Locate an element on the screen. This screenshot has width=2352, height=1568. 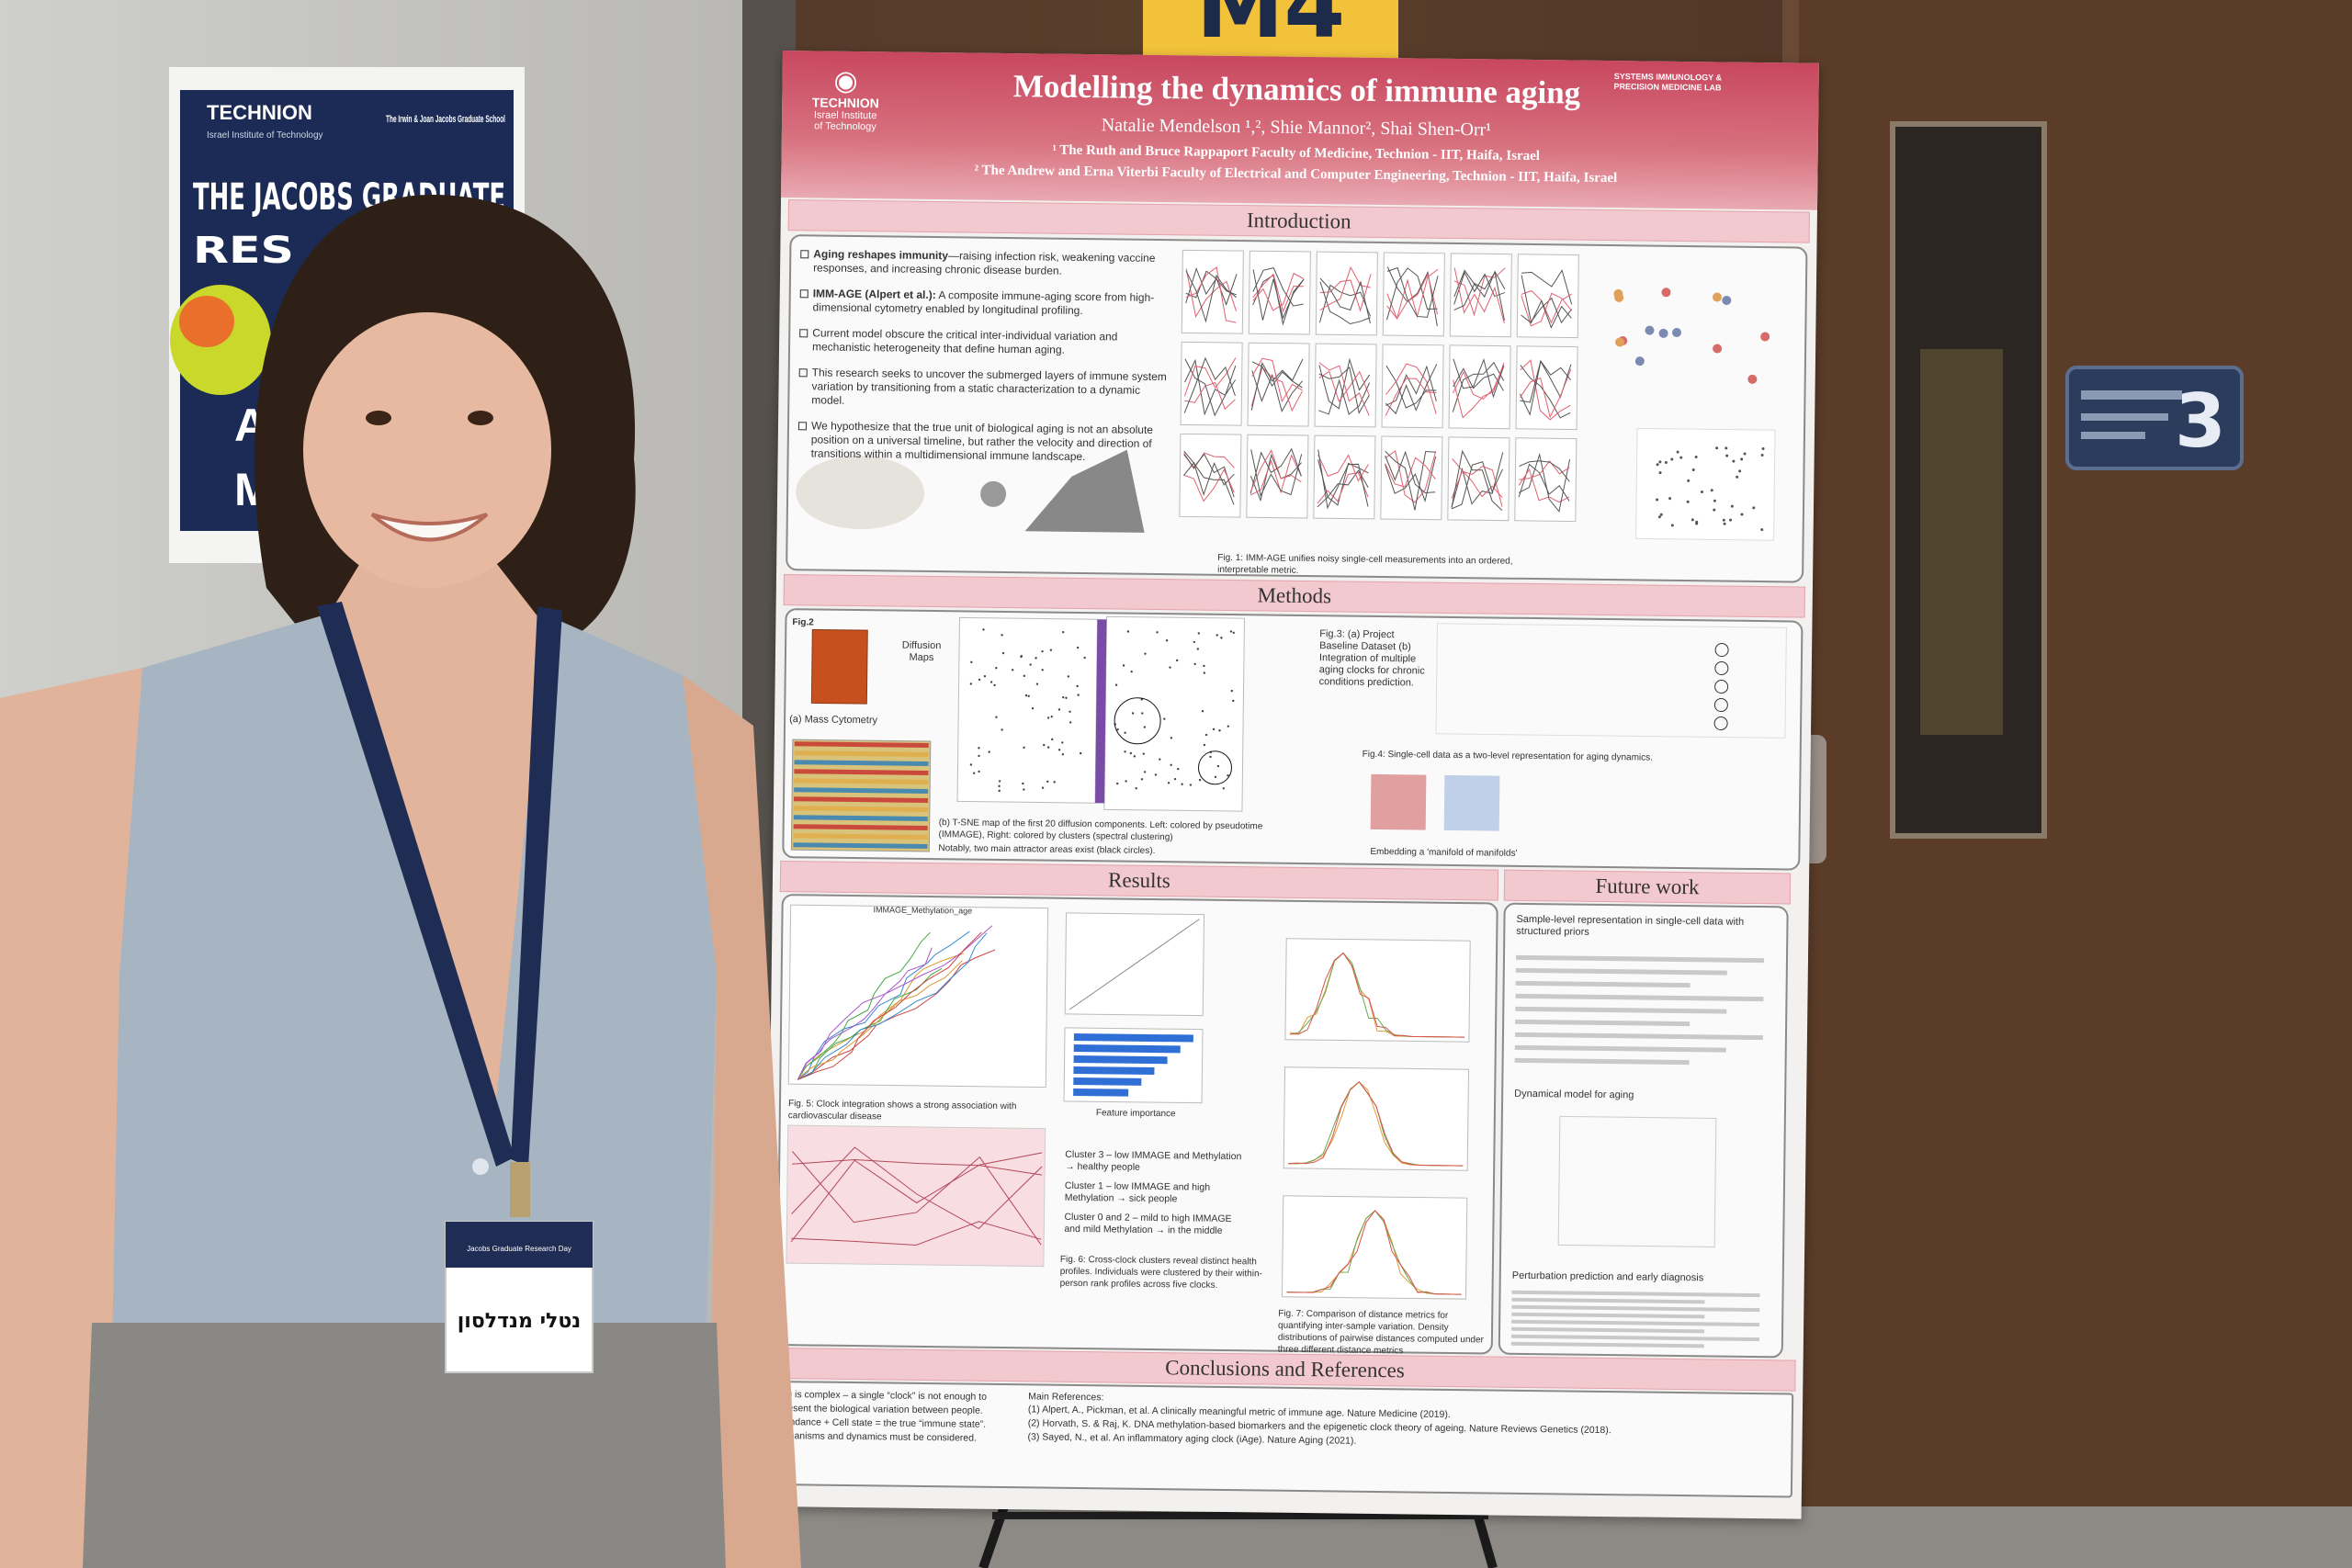
figure-shape is located at coordinates (860, 493).